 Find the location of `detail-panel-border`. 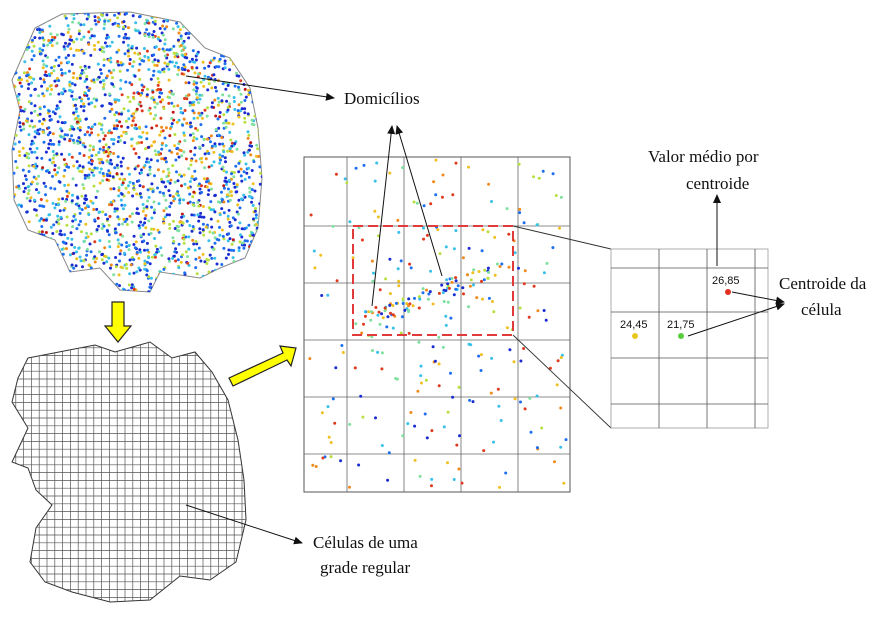

detail-panel-border is located at coordinates (689, 338).